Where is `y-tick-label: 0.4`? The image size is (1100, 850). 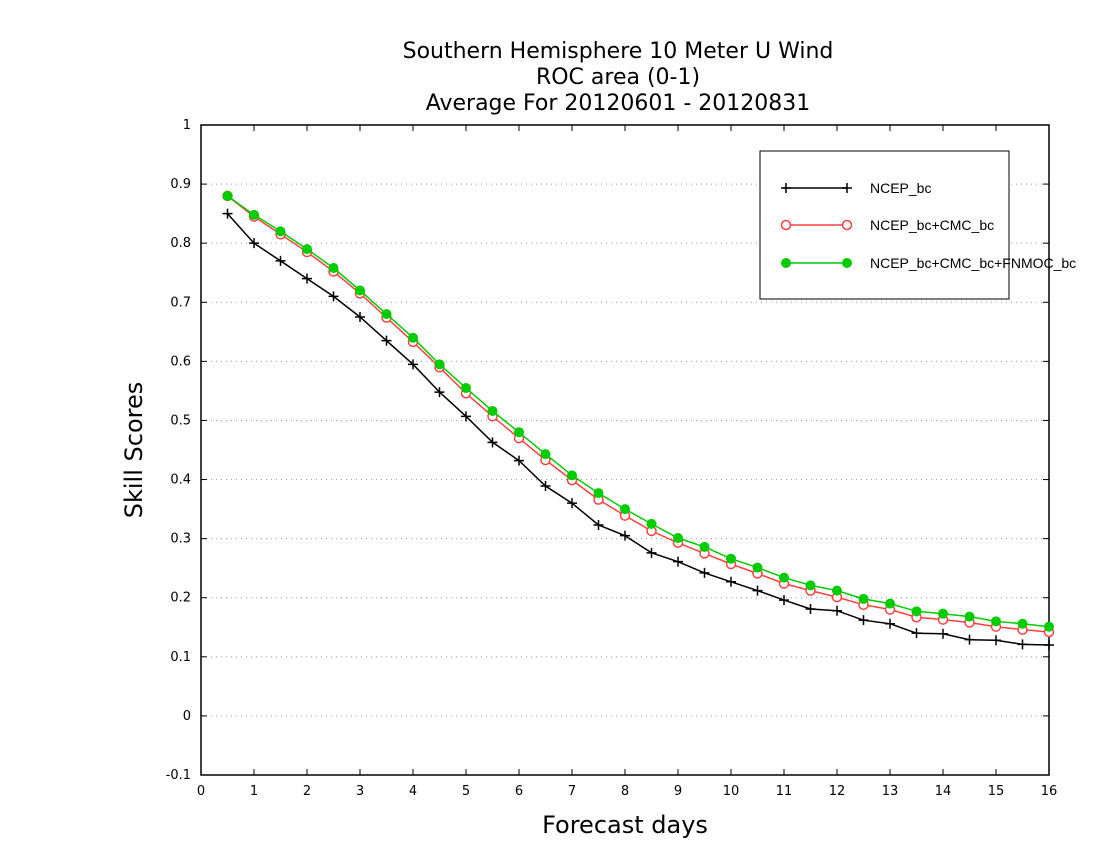
y-tick-label: 0.4 is located at coordinates (180, 480).